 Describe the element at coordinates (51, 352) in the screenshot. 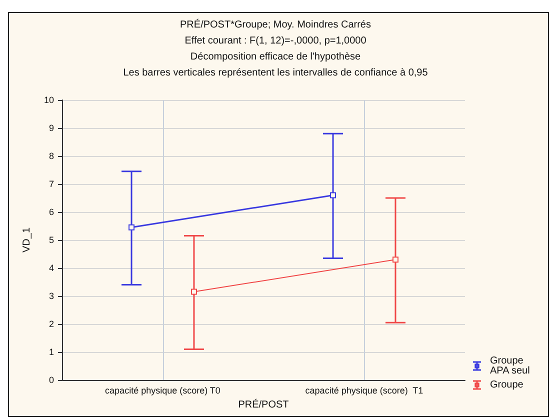

I see `y-tick-label: 1` at that location.